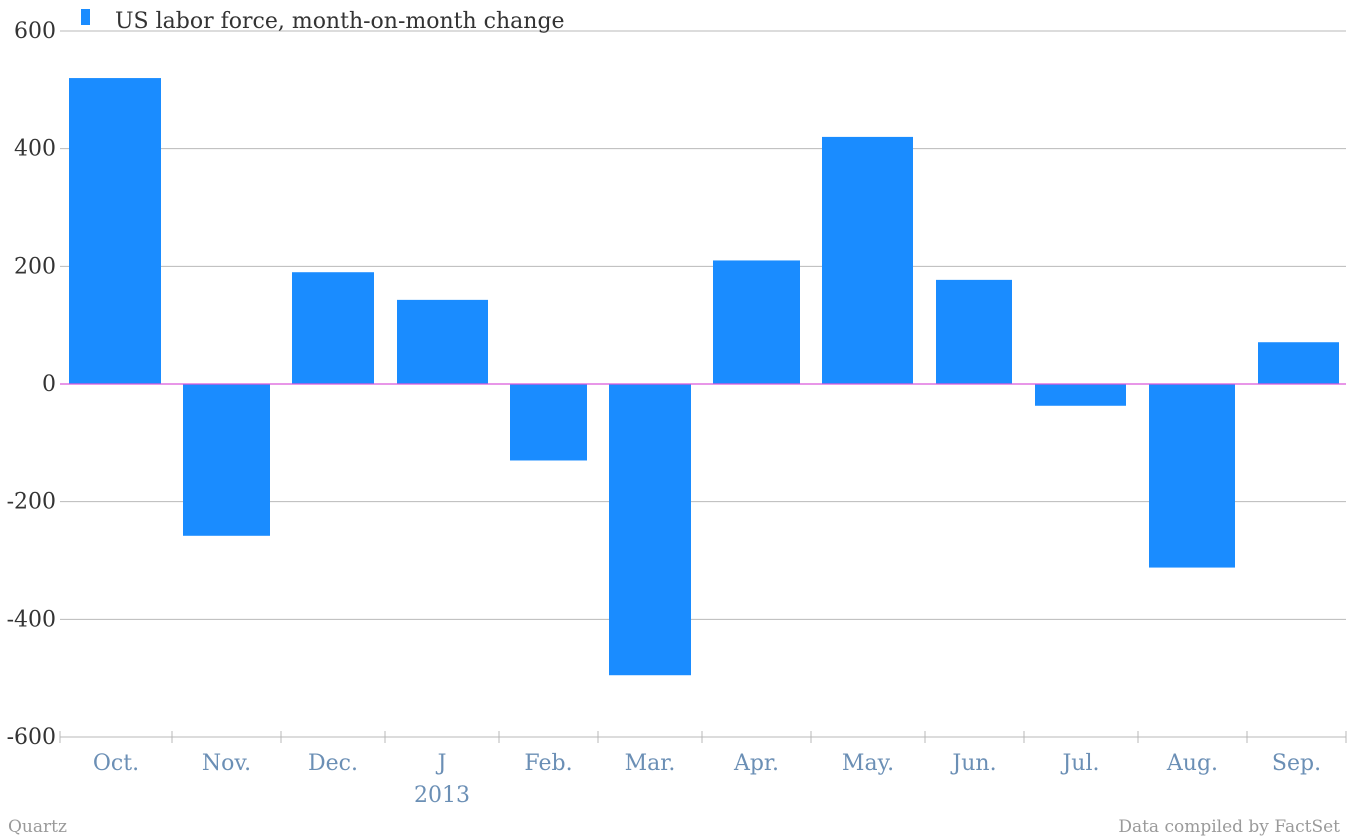  Describe the element at coordinates (1229, 827) in the screenshot. I see `source-right: Data compiled by FactSet` at that location.